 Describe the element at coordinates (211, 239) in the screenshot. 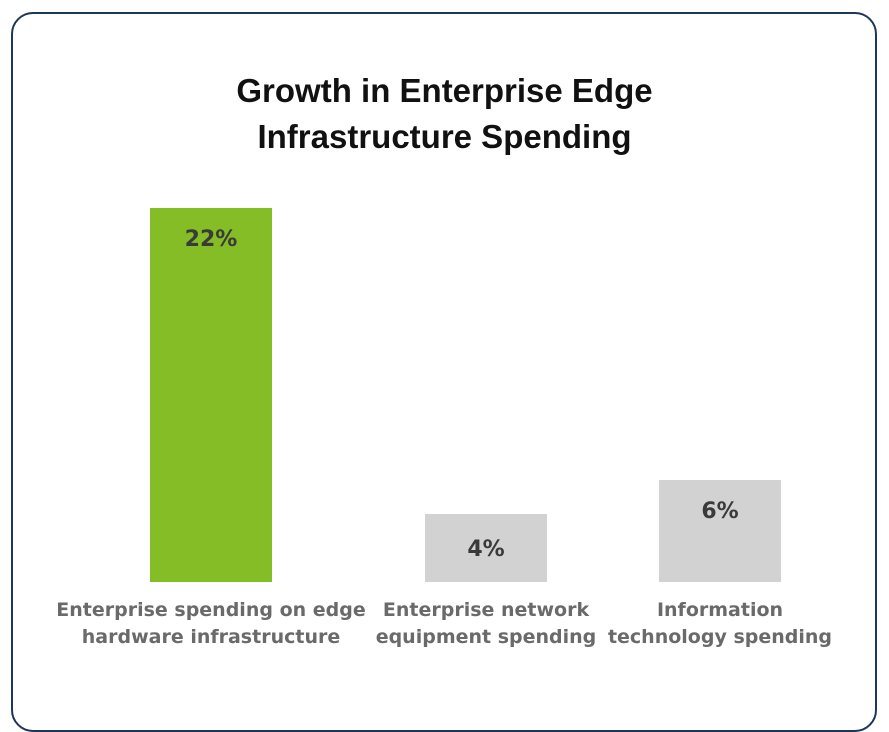

I see `value-label-1: 22%` at that location.